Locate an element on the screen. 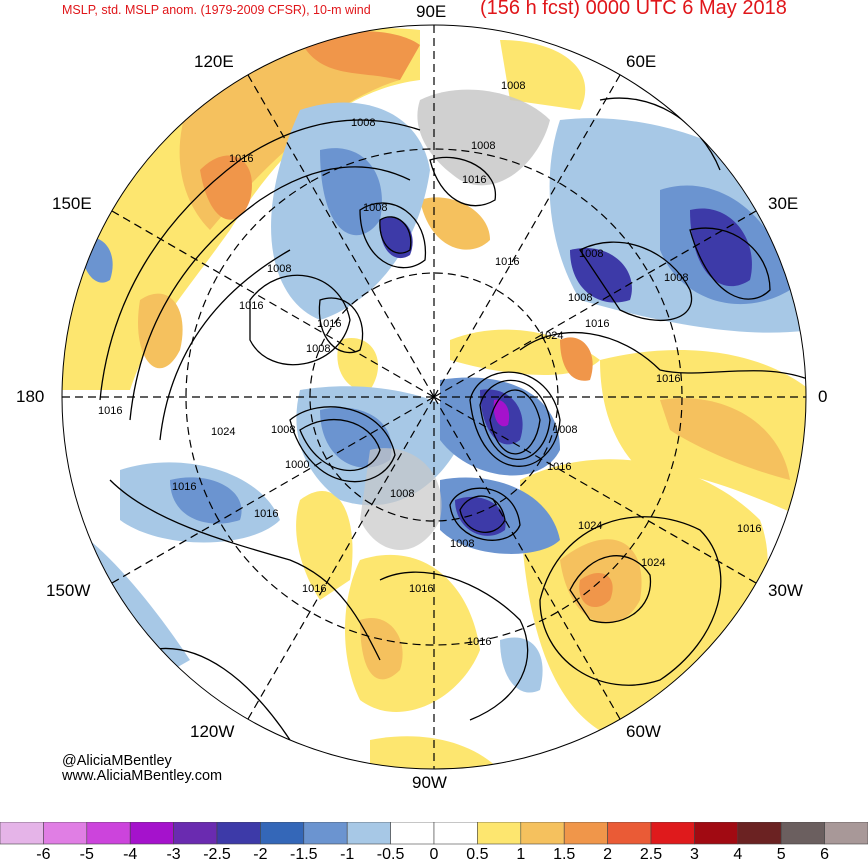 The height and width of the screenshot is (865, 868). colorbar-label: 1.5 is located at coordinates (564, 854).